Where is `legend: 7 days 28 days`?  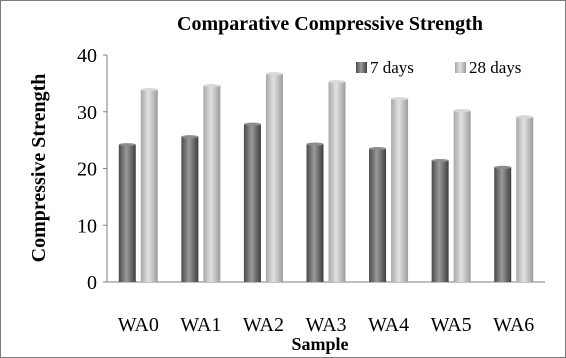 legend: 7 days 28 days is located at coordinates (438, 67).